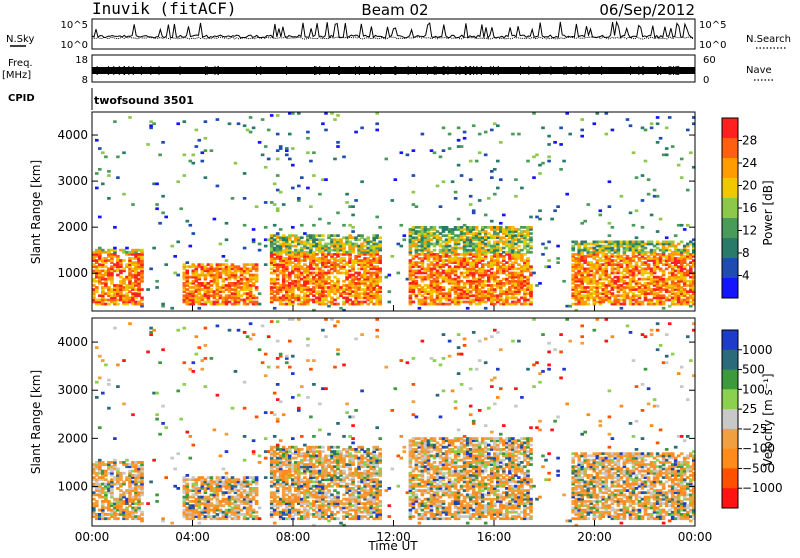  Describe the element at coordinates (72, 135) in the screenshot. I see `power-ytick-label: 4000` at that location.